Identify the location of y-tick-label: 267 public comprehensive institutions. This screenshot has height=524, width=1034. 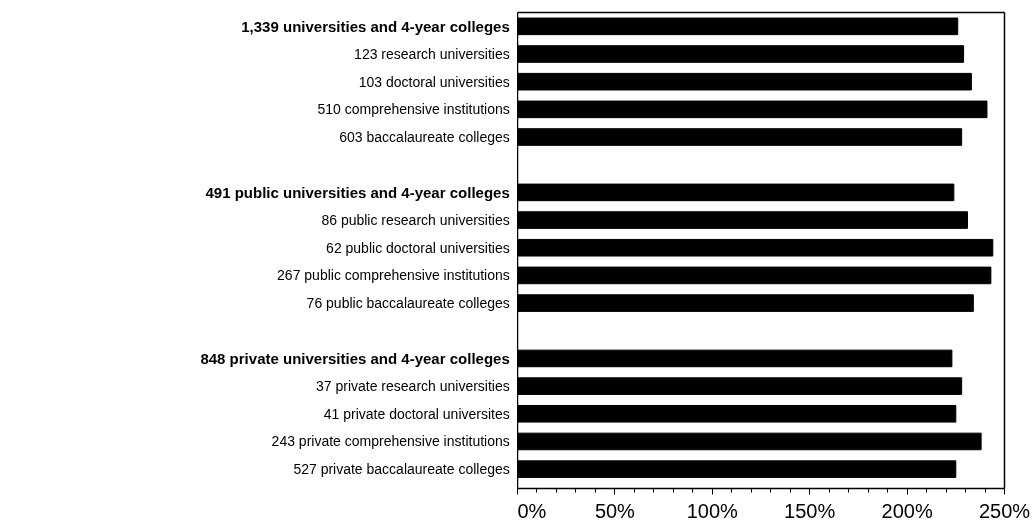
(393, 275).